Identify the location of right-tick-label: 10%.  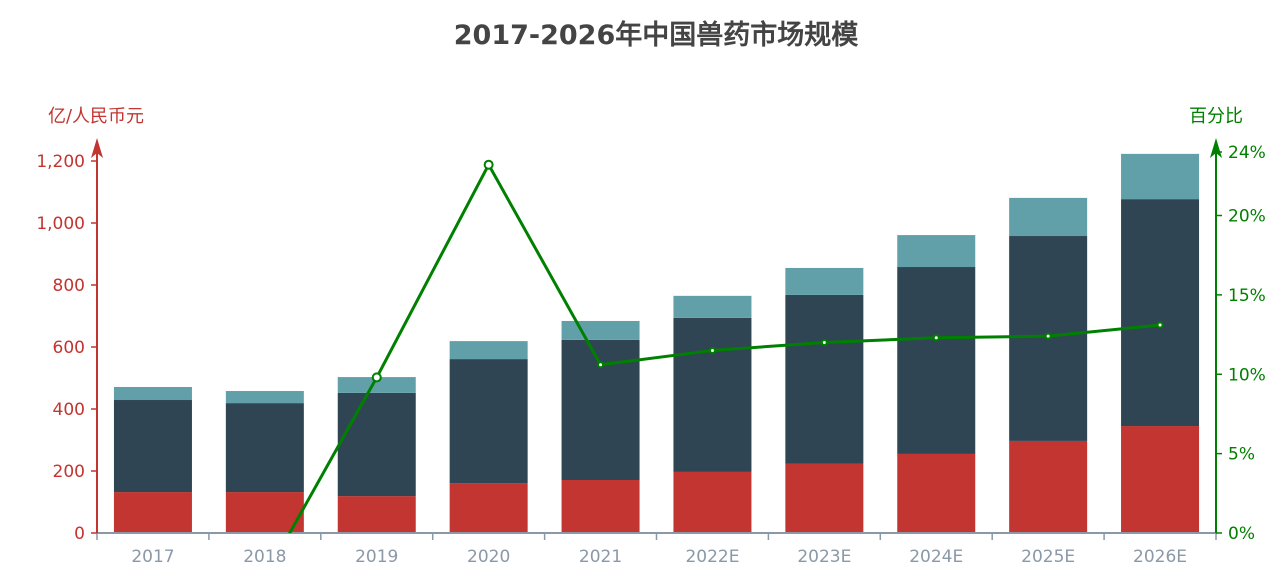
(1247, 375).